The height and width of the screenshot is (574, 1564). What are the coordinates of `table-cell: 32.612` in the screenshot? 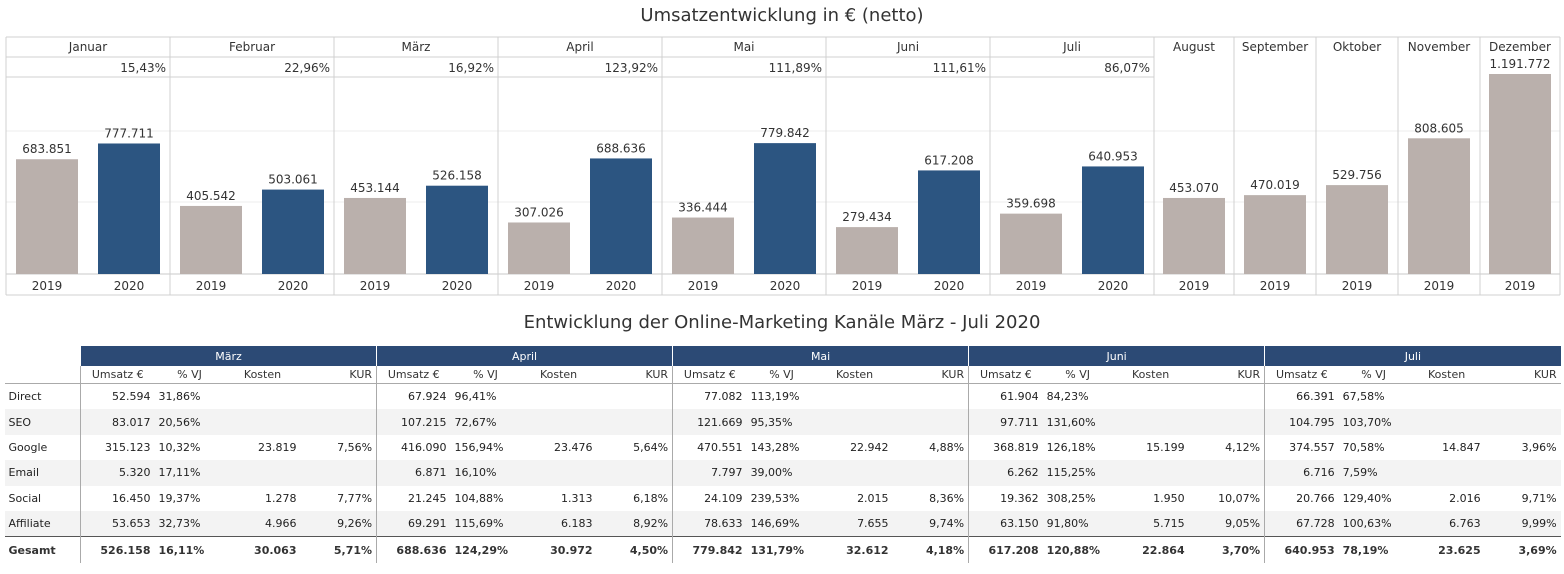 It's located at (854, 550).